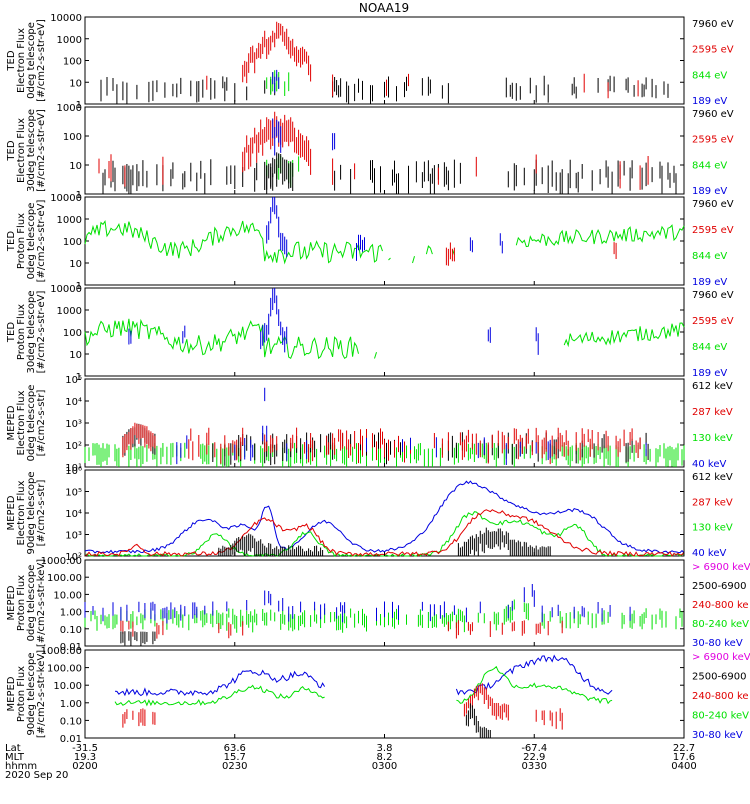 Image resolution: width=750 pixels, height=804 pixels. I want to click on y-tick-label: 10², so click(73, 557).